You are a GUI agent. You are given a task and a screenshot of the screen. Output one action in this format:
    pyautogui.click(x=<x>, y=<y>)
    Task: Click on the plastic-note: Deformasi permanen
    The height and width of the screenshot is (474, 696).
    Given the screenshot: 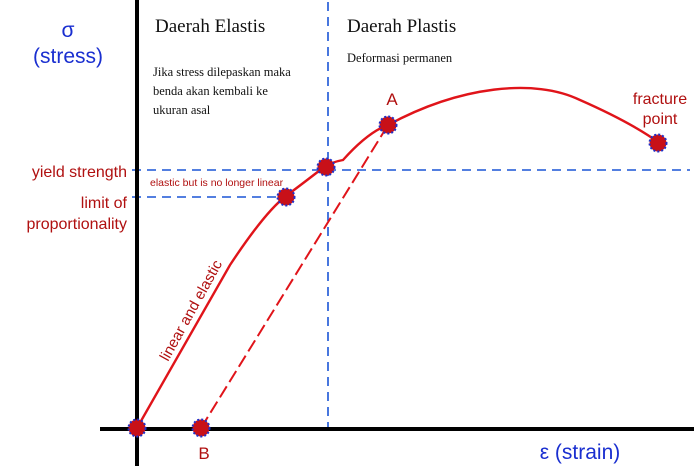 What is the action you would take?
    pyautogui.click(x=400, y=58)
    